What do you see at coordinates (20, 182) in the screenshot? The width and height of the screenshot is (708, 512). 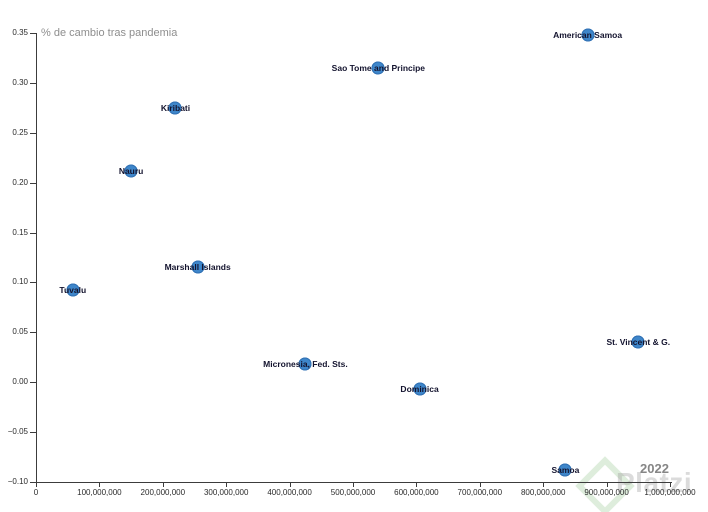 I see `y-tick-label: 0.20` at bounding box center [20, 182].